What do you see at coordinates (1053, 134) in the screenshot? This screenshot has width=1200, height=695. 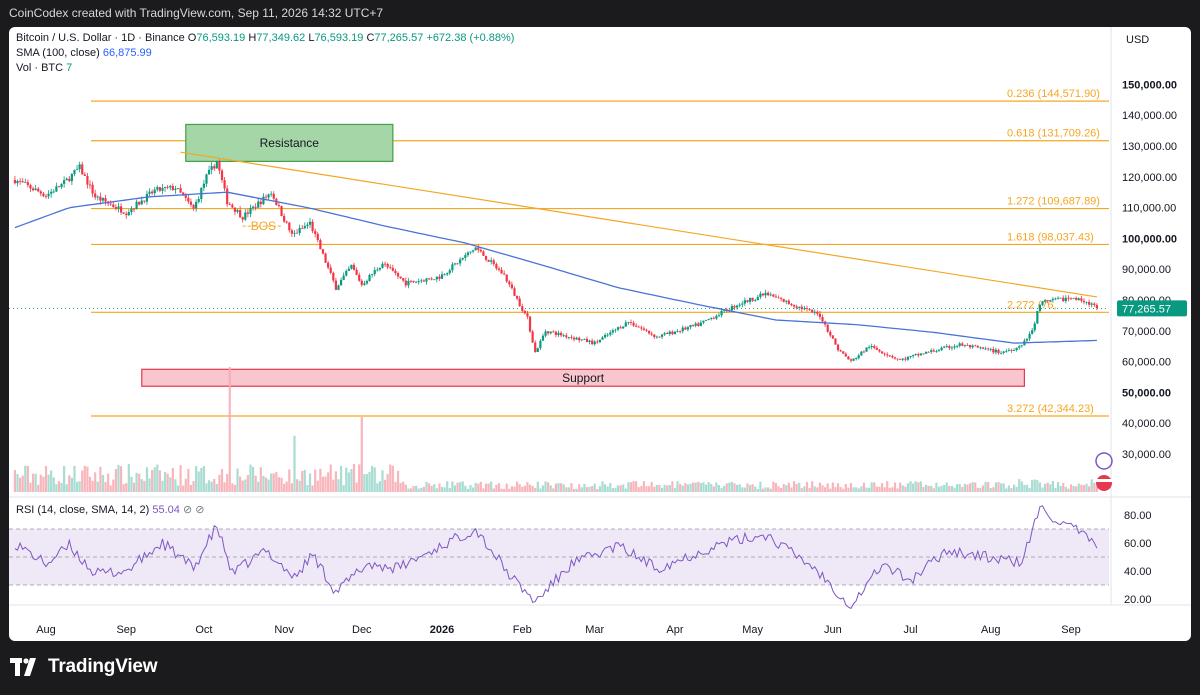 I see `fib-level-label: 0.618 (131,709.26)` at bounding box center [1053, 134].